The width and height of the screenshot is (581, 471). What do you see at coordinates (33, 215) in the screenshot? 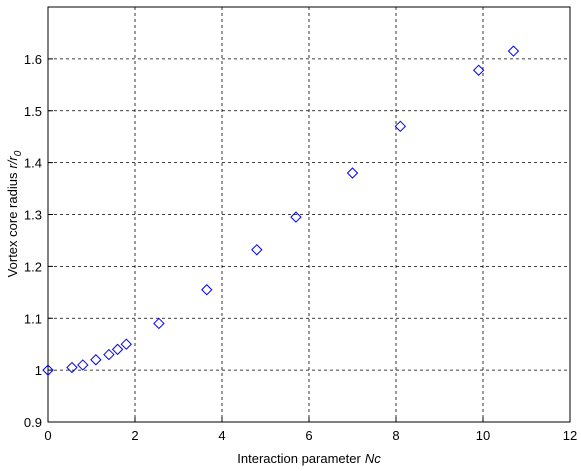
I see `y-tick-label: 1.3` at bounding box center [33, 215].